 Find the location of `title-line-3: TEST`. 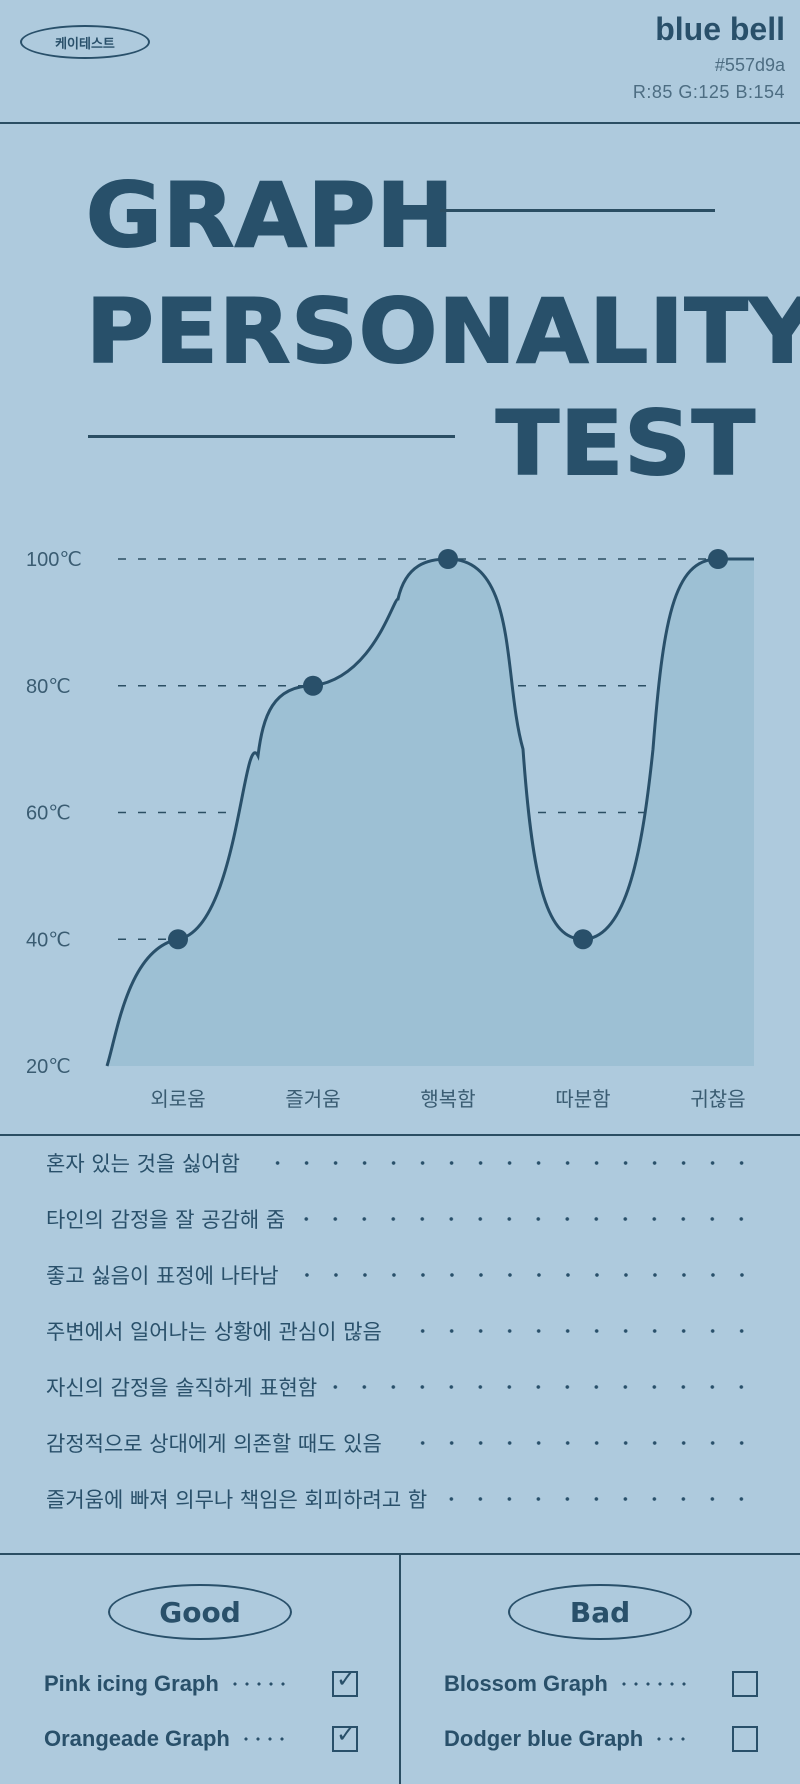

title-line-3: TEST is located at coordinates (625, 443).